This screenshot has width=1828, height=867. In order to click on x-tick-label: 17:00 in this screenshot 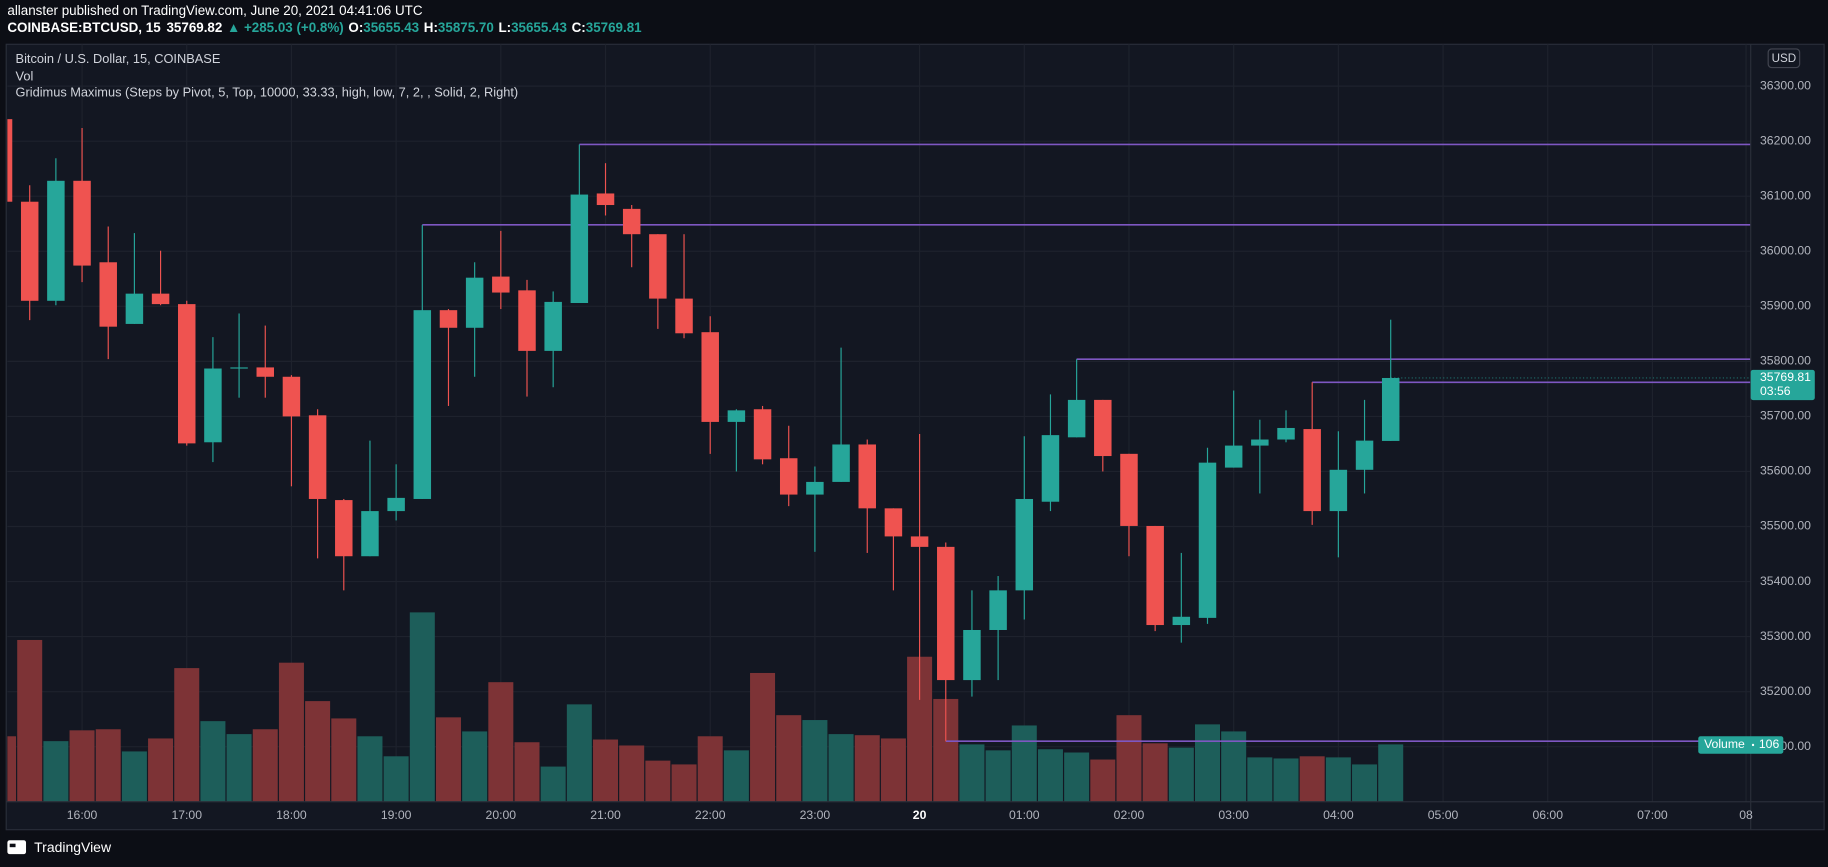, I will do `click(186, 815)`.